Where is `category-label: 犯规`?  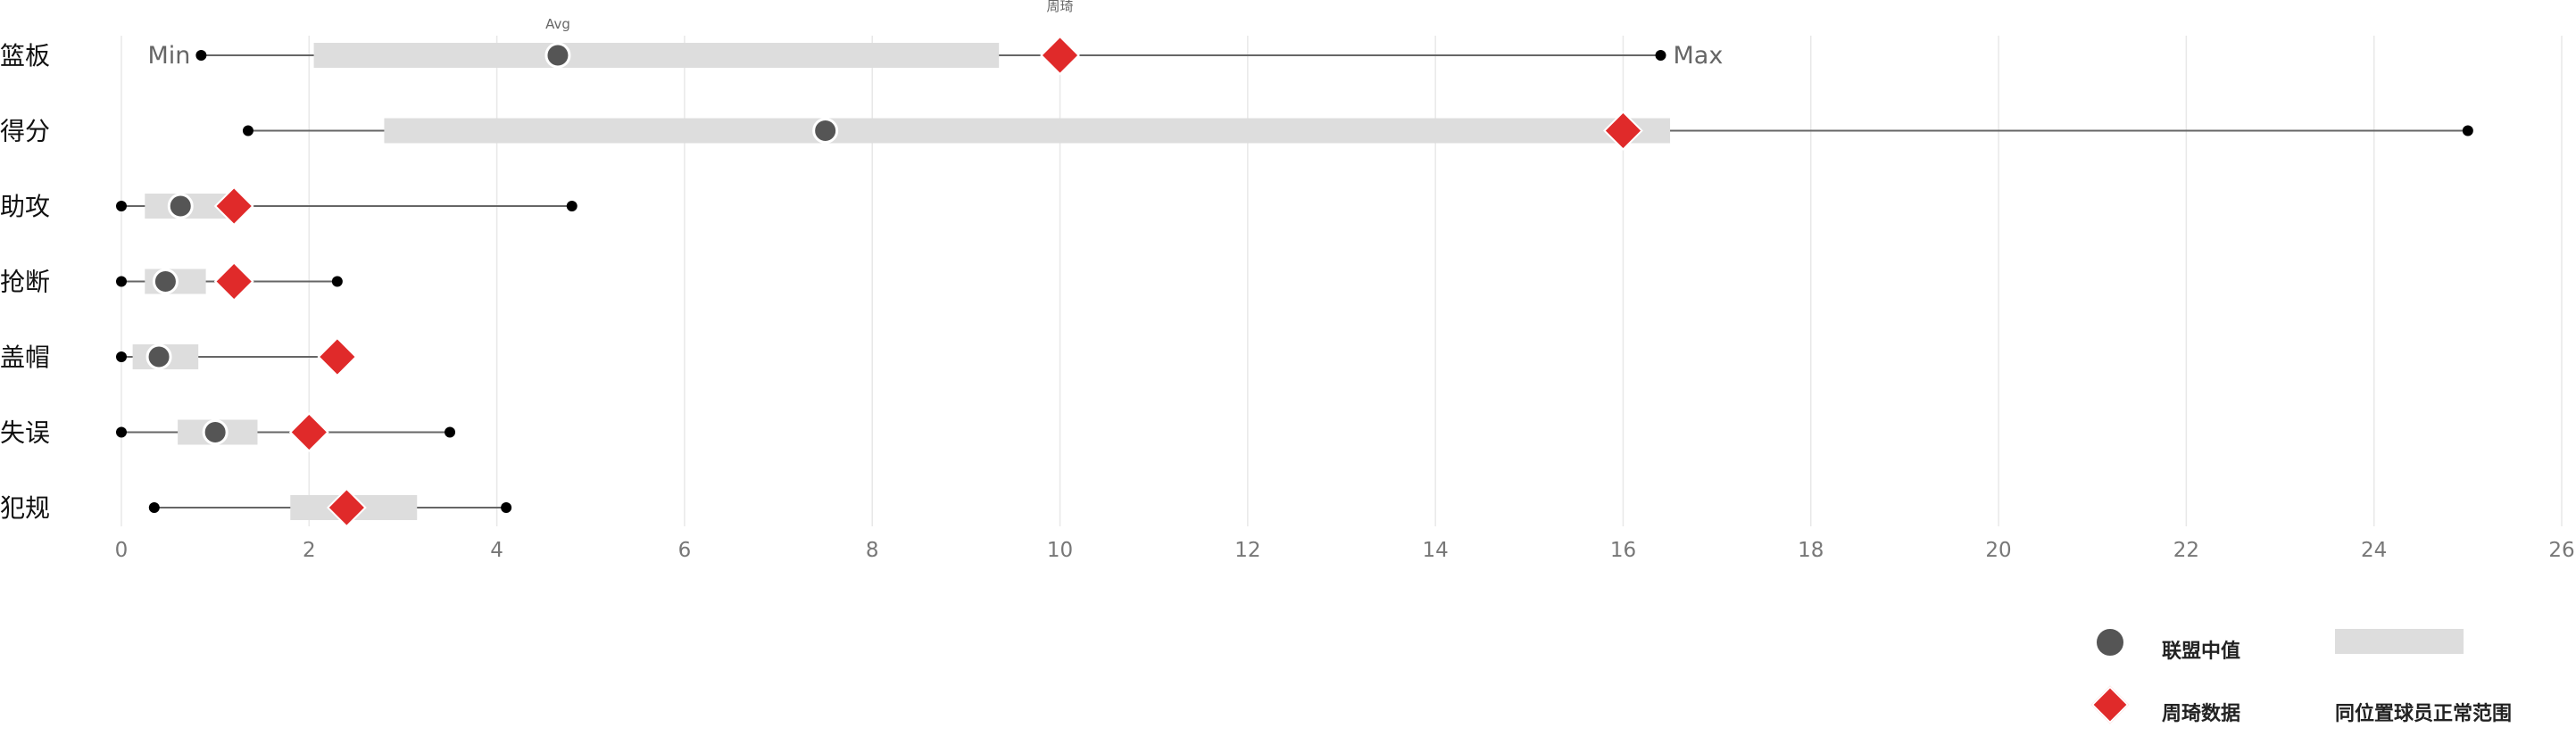
category-label: 犯规 is located at coordinates (25, 508).